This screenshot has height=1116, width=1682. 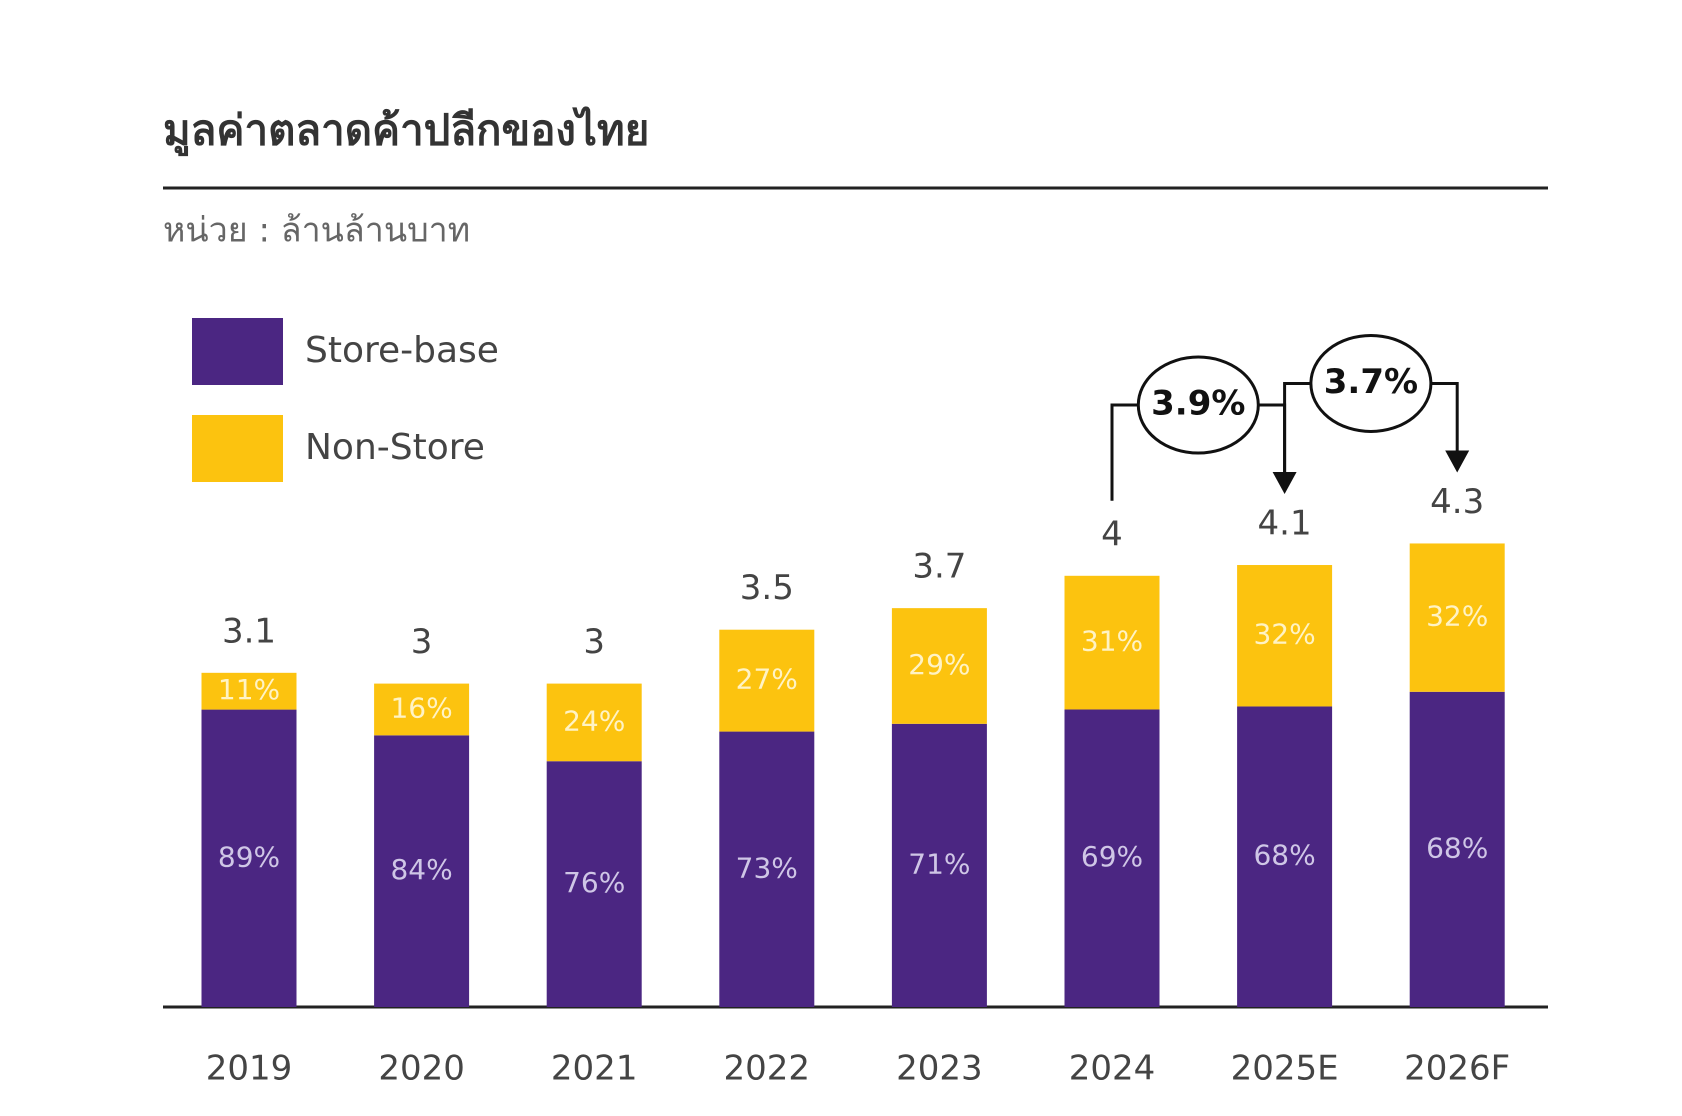 I want to click on segment-label: 27%, so click(x=767, y=679).